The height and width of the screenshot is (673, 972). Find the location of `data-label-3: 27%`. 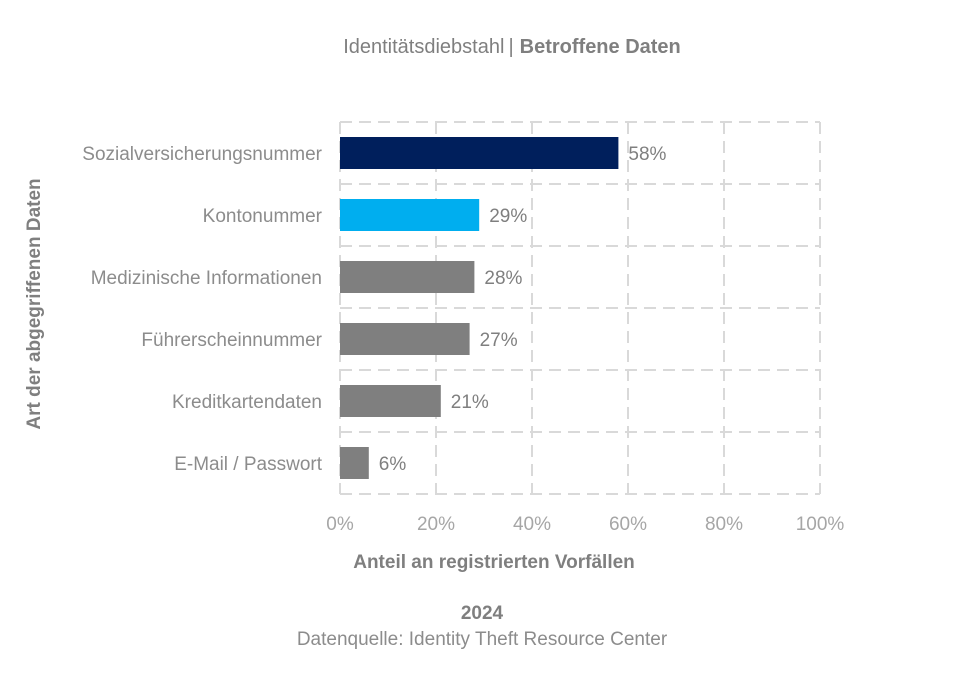

data-label-3: 27% is located at coordinates (499, 340).